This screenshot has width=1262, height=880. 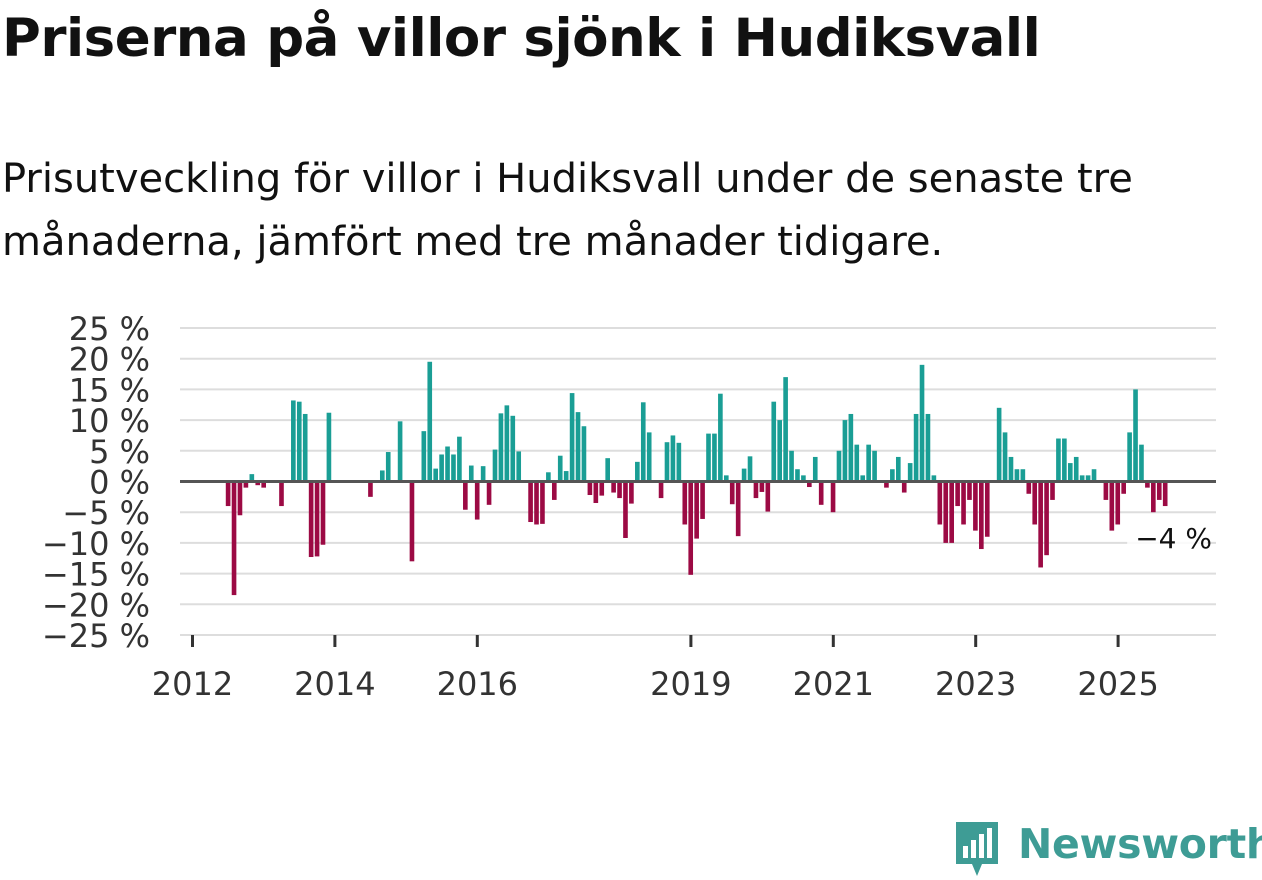 I want to click on y-tick-label: 10 %, so click(x=109, y=421).